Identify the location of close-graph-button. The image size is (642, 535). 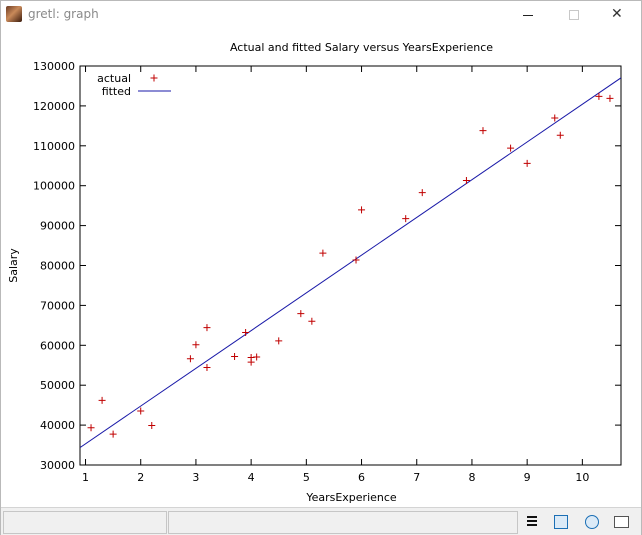
(622, 522).